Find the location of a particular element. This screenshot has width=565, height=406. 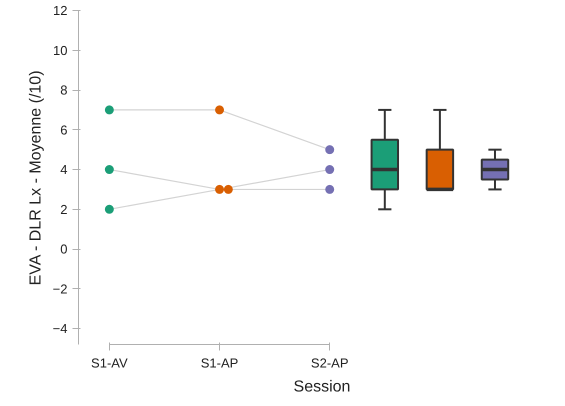

y-tick-label: 10 is located at coordinates (60, 50).